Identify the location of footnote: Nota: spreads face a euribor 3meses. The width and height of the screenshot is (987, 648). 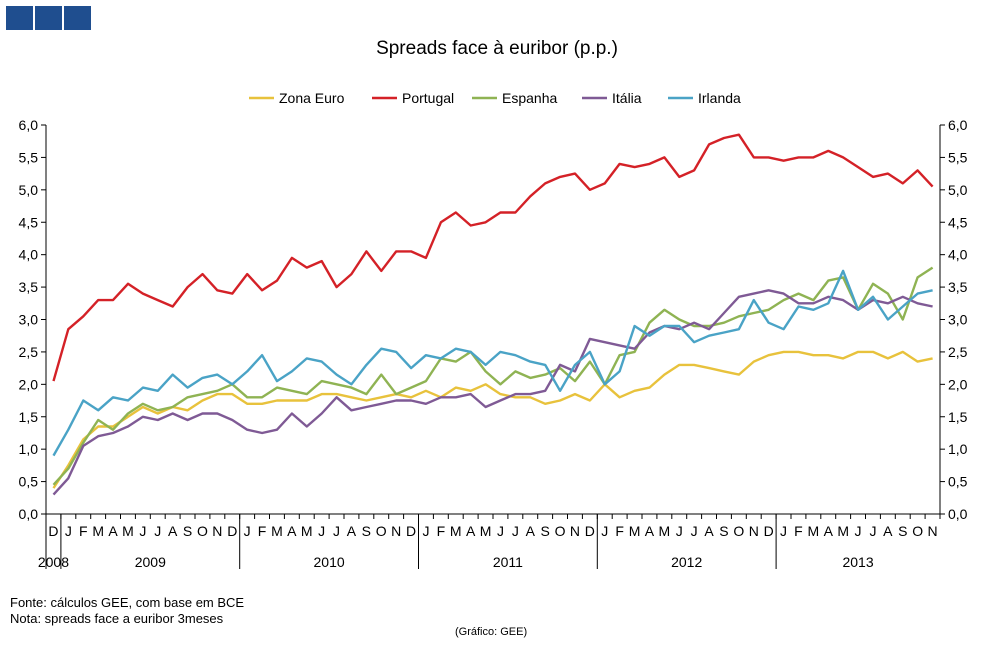
(117, 618).